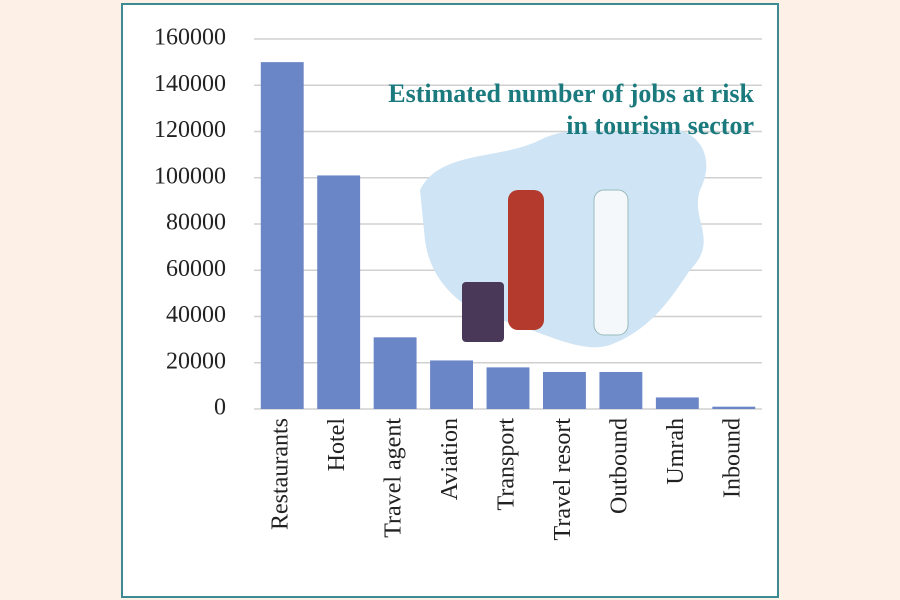  Describe the element at coordinates (563, 479) in the screenshot. I see `x-tick-label: Travel resort` at that location.